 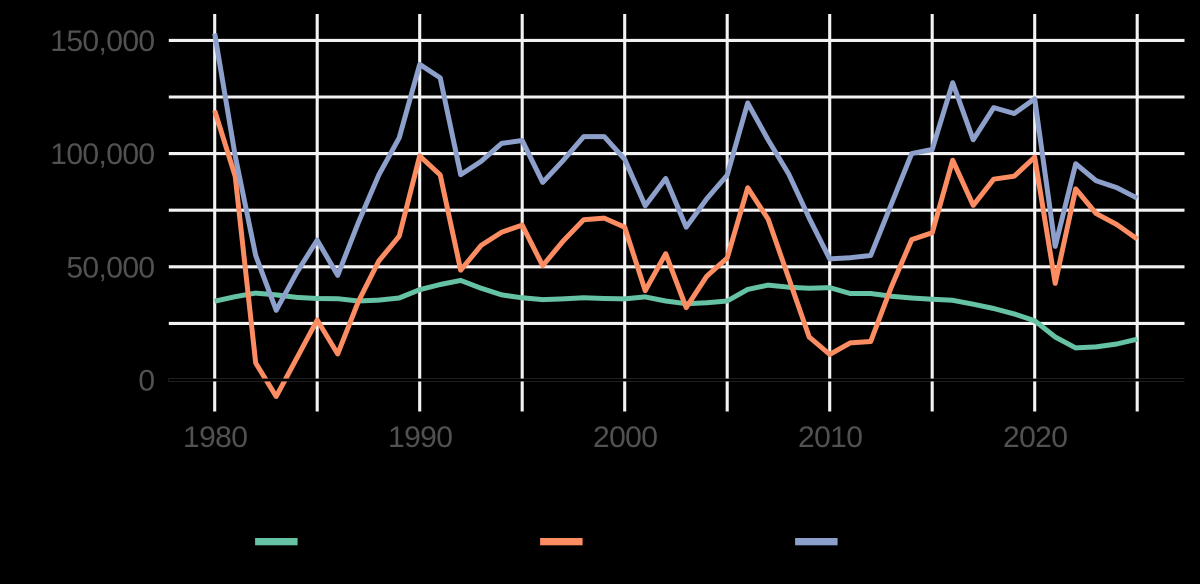 I want to click on svg-text: 2000, so click(x=625, y=437).